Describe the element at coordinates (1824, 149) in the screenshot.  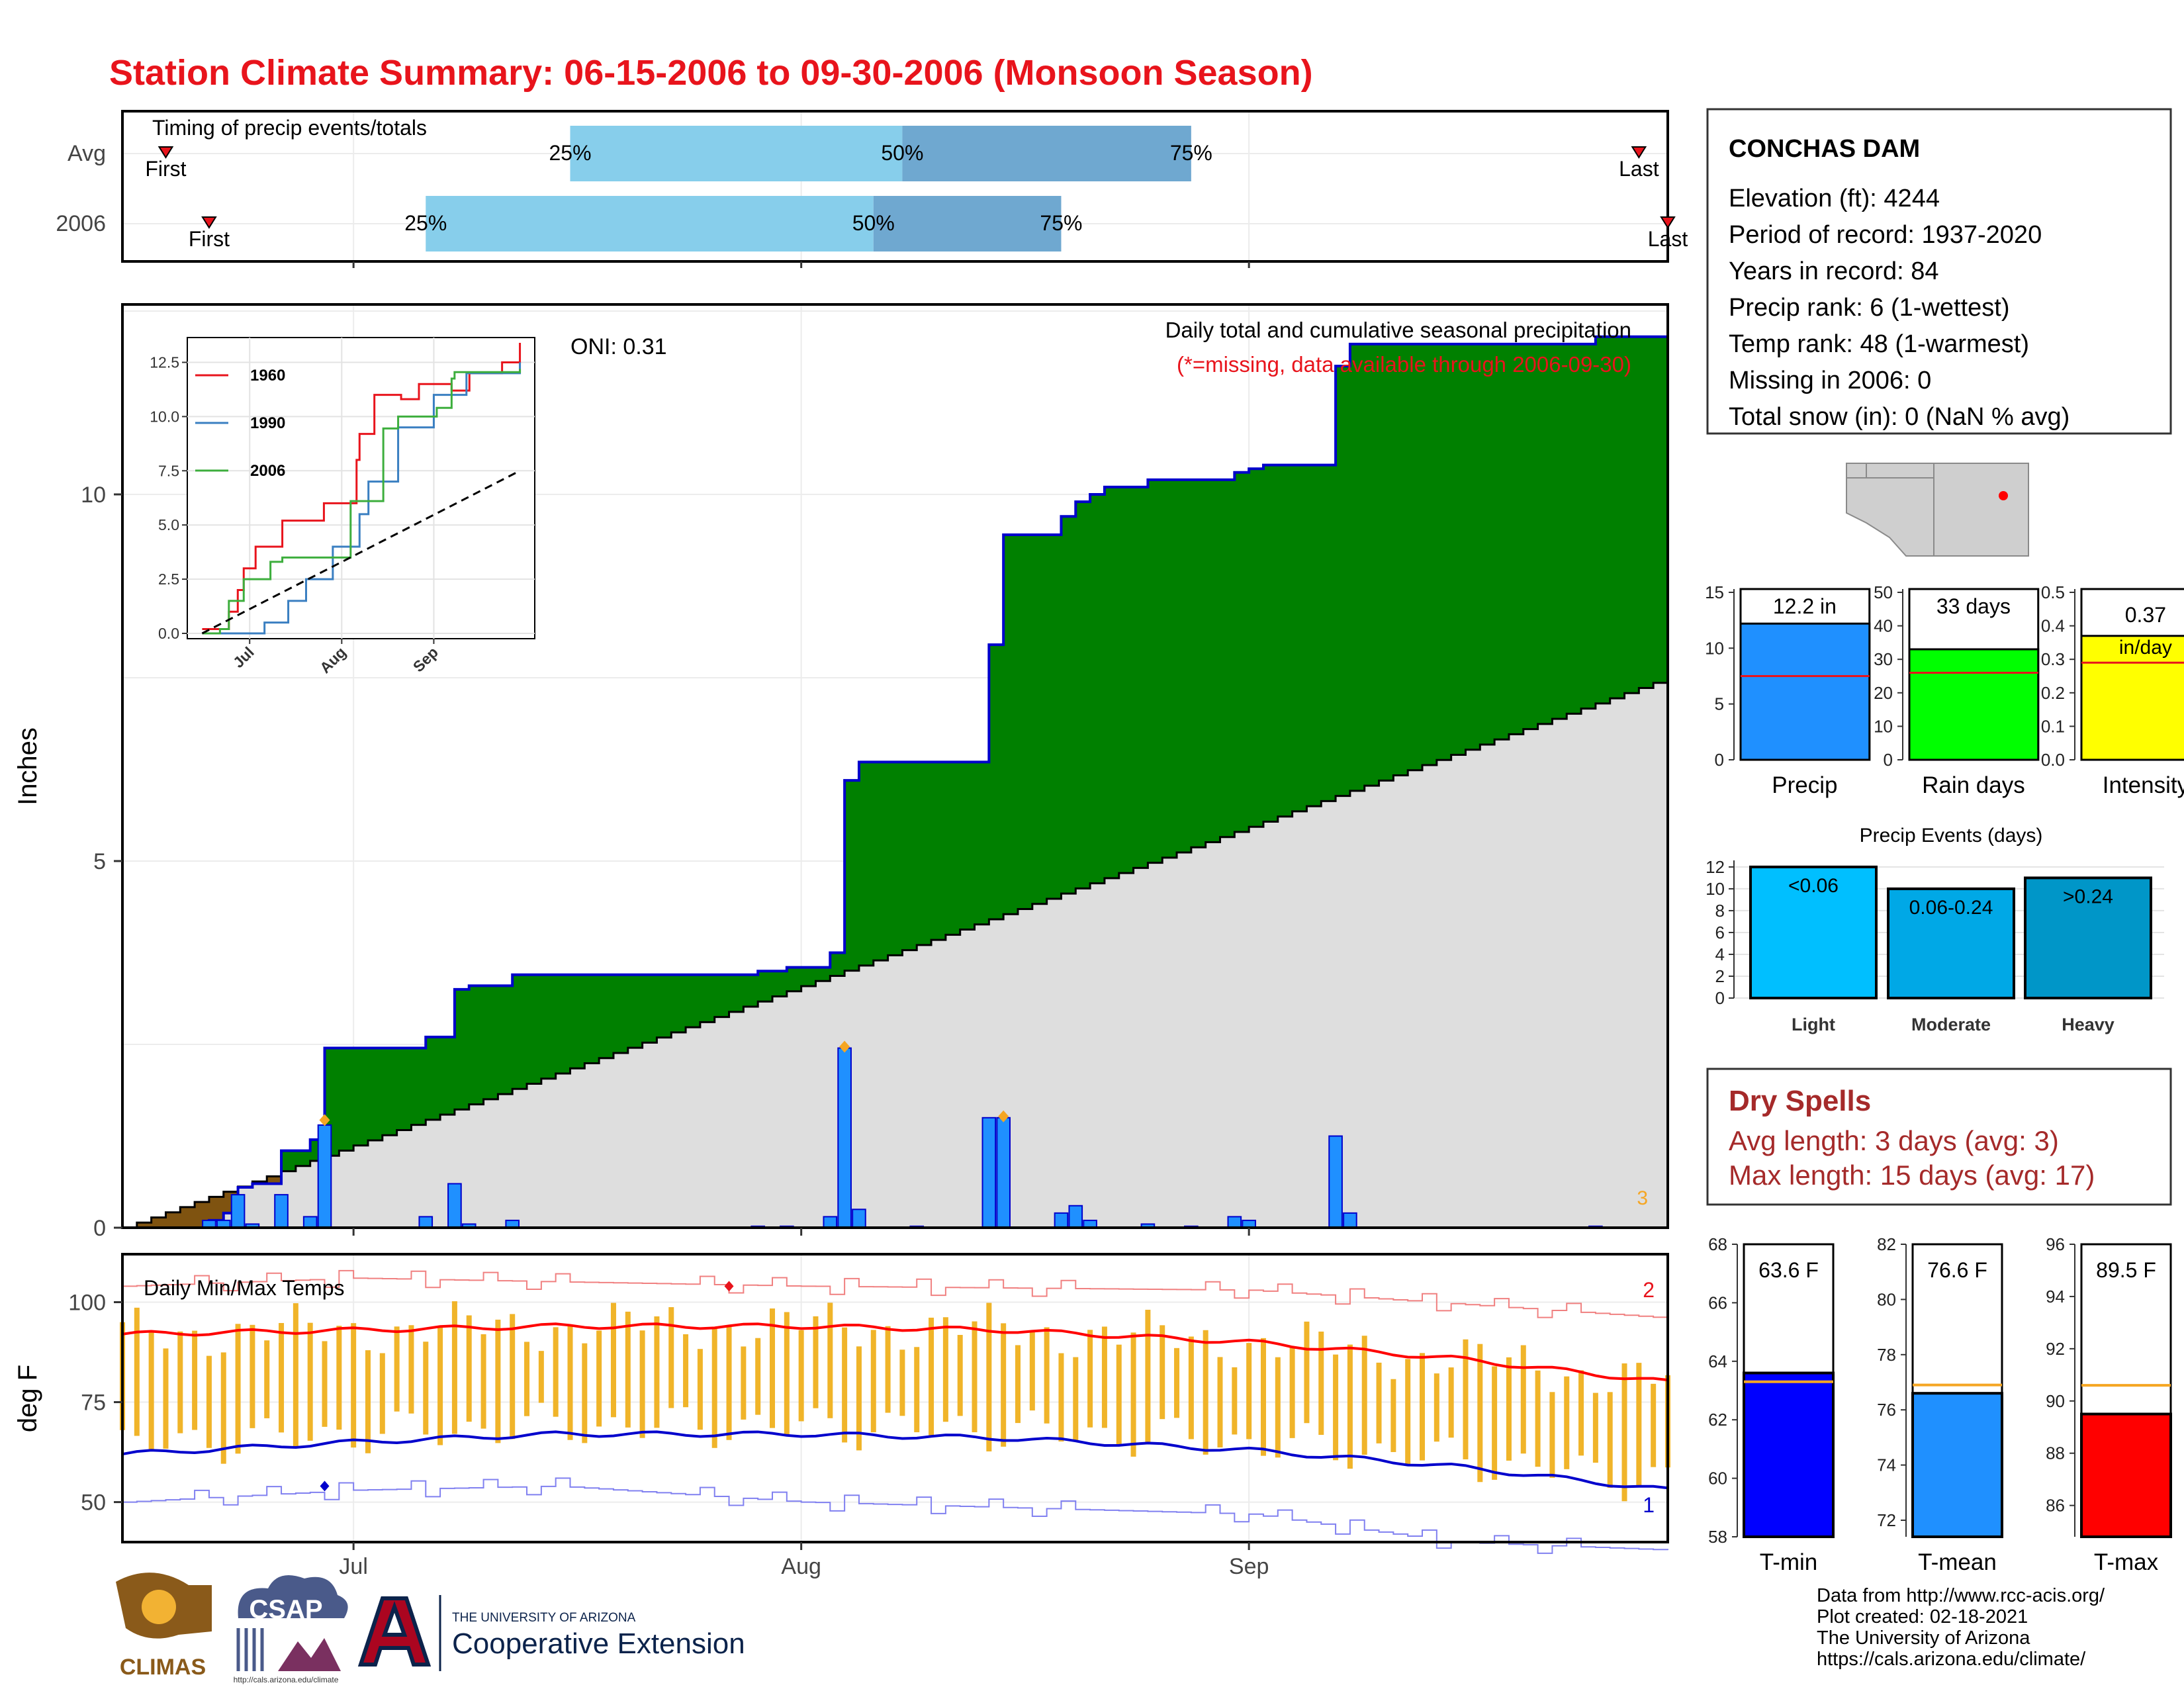
I see `station-name: CONCHAS DAM` at that location.